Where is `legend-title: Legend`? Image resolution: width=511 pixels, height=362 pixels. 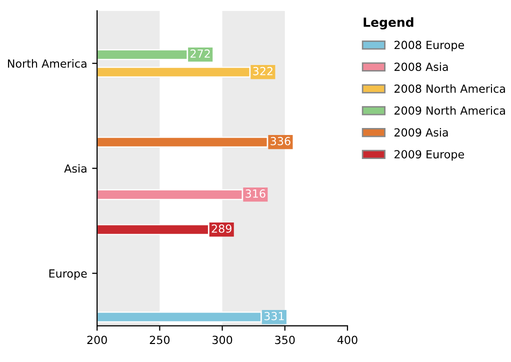
legend-title: Legend is located at coordinates (389, 23).